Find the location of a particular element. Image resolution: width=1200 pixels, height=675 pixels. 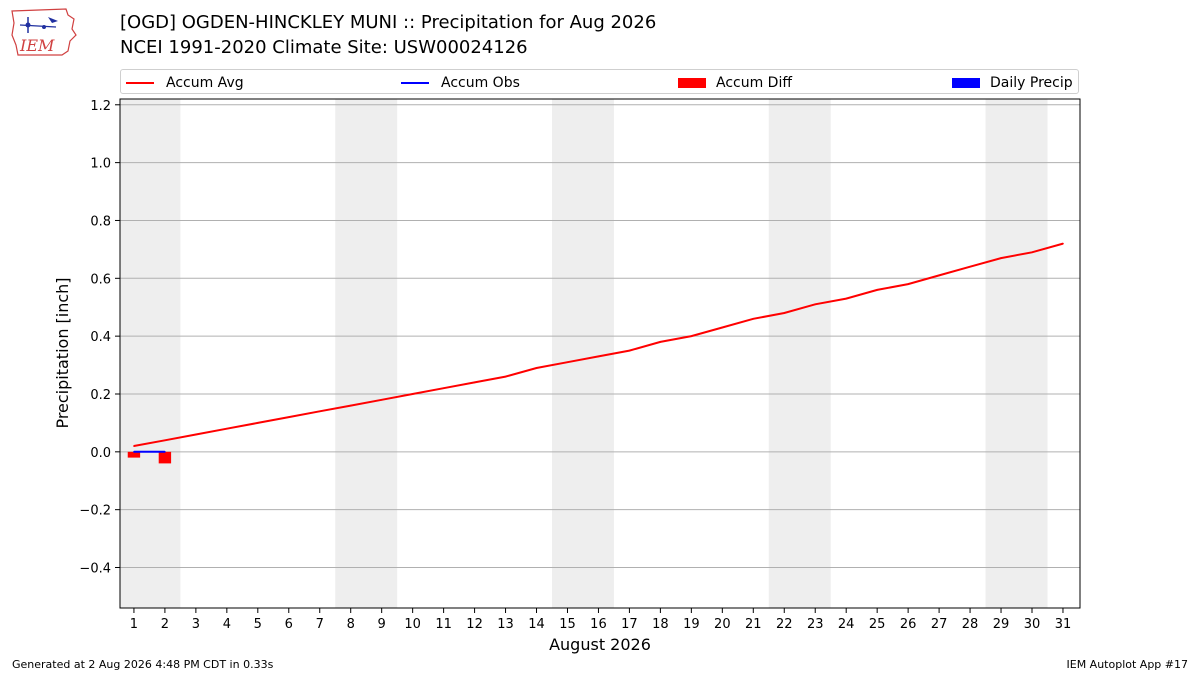

x-tick-label: 20 is located at coordinates (722, 624).